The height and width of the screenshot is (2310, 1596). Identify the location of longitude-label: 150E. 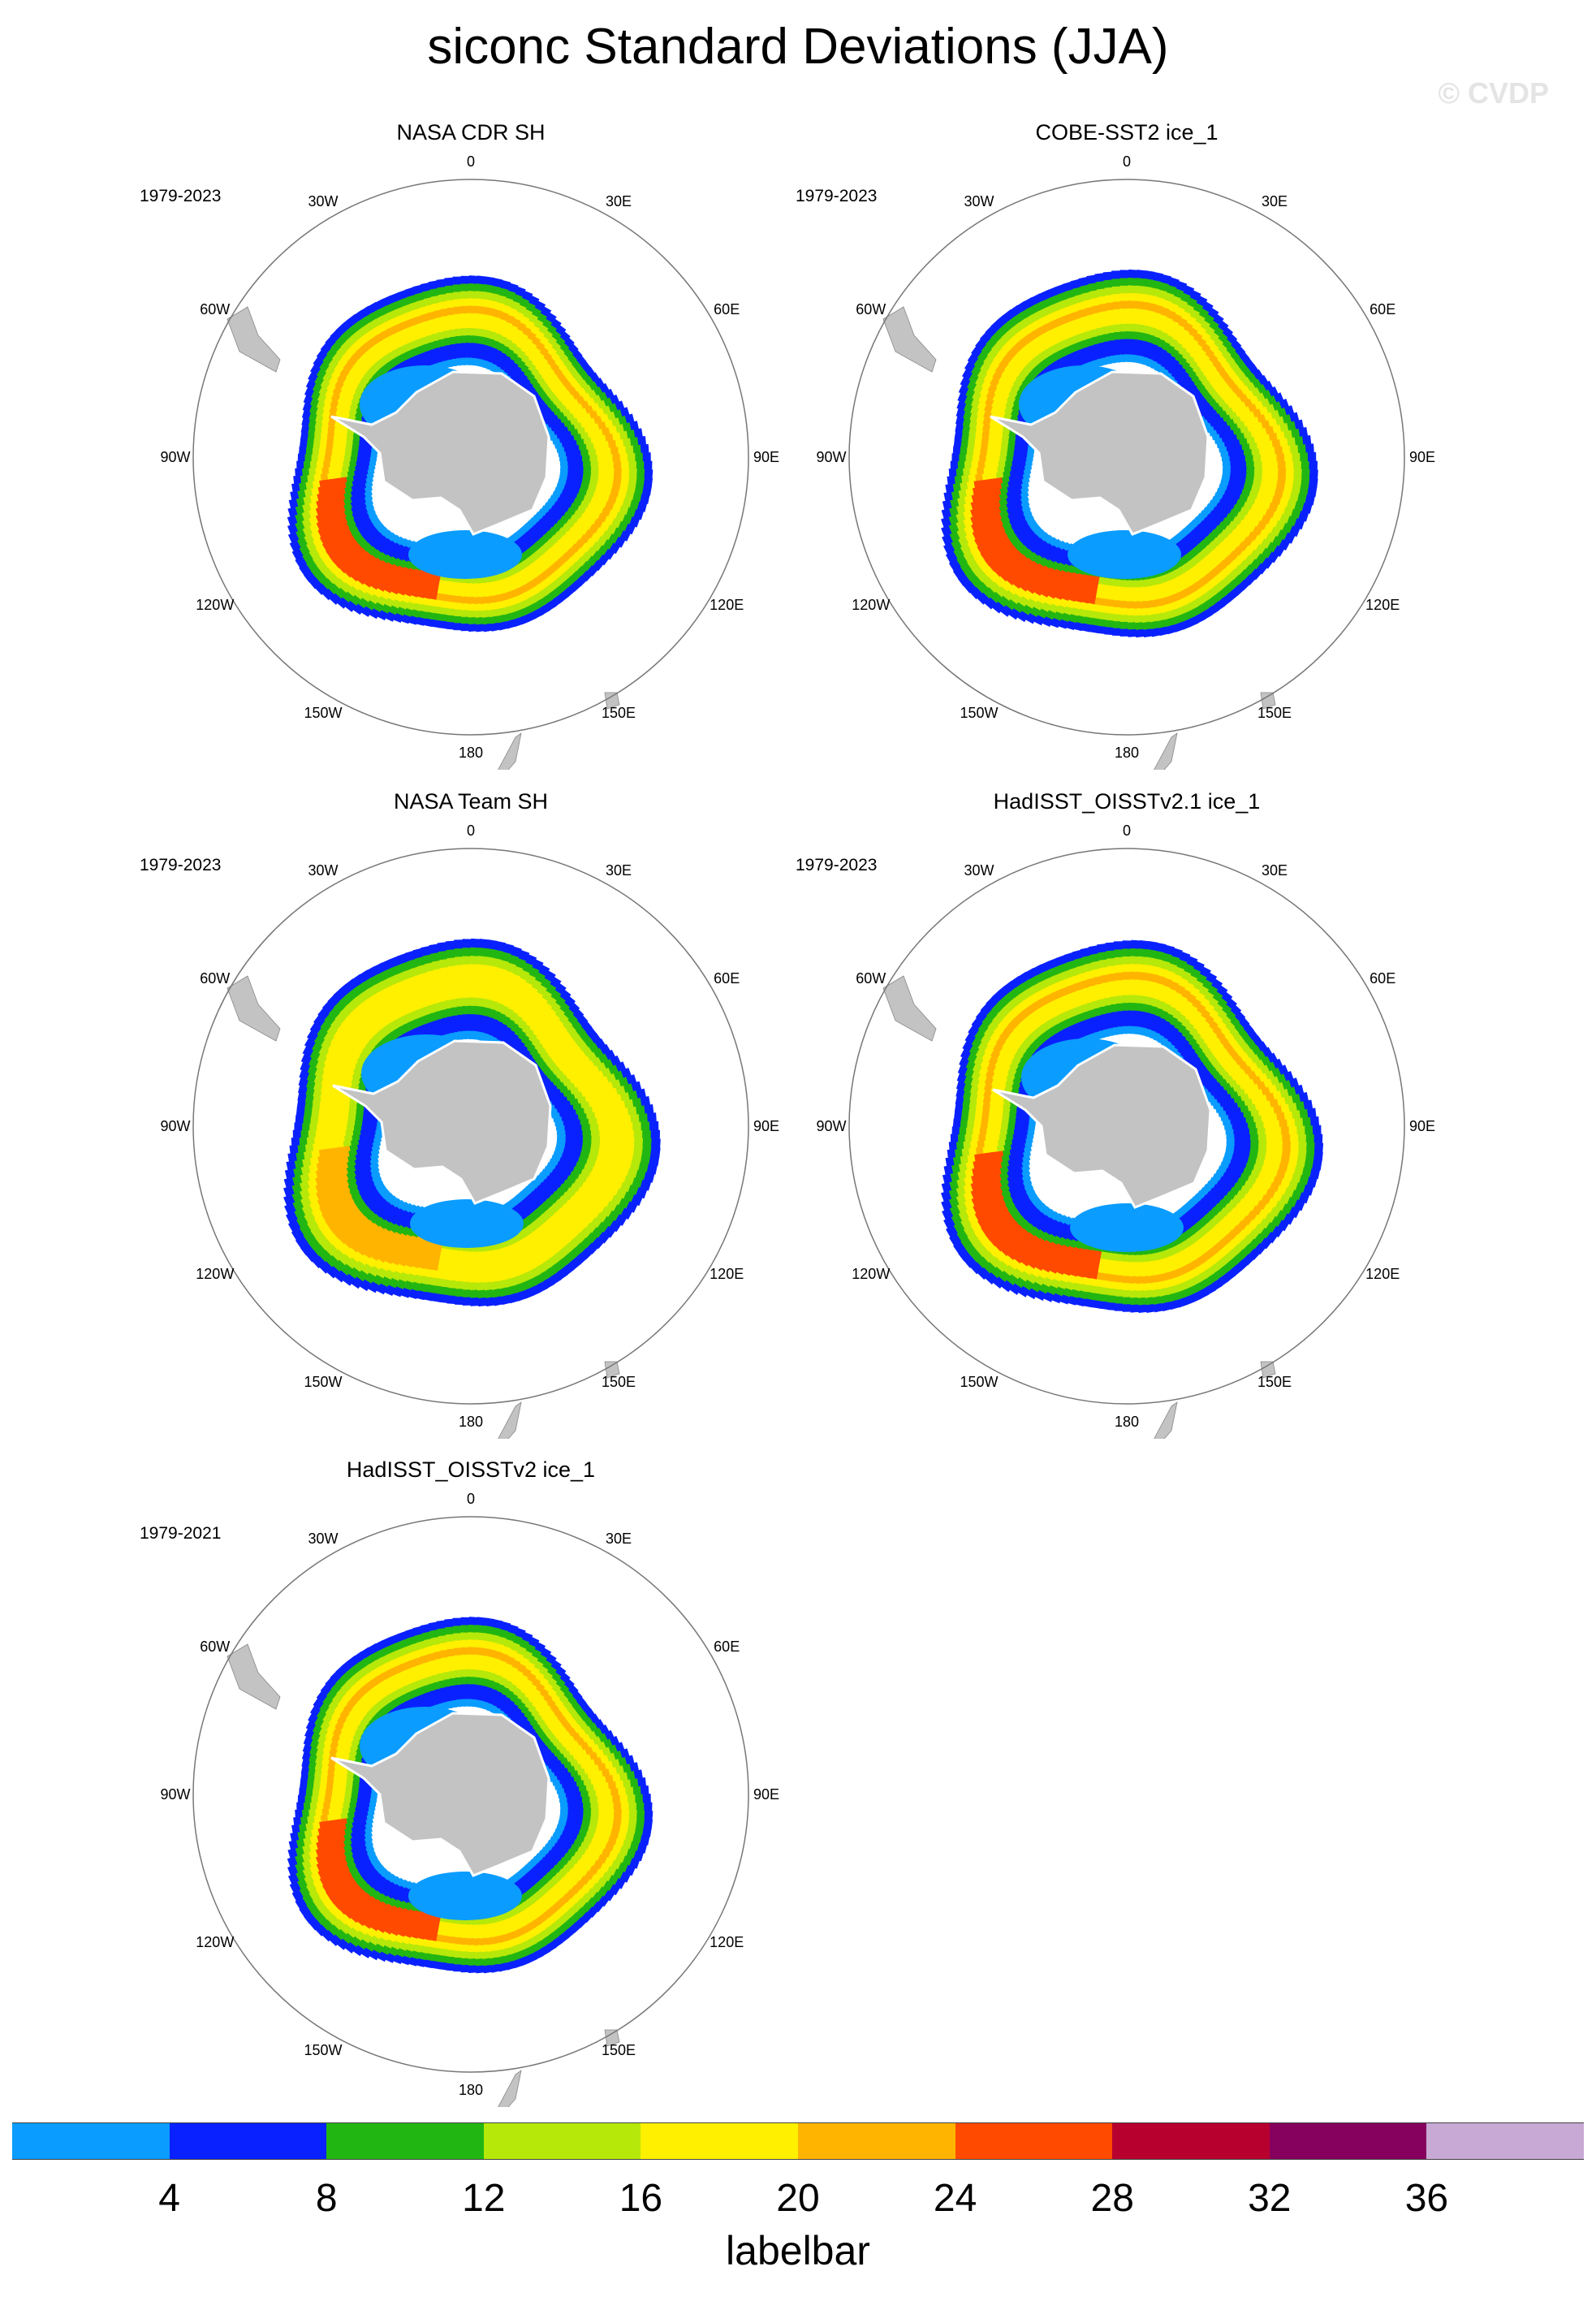
(1274, 713).